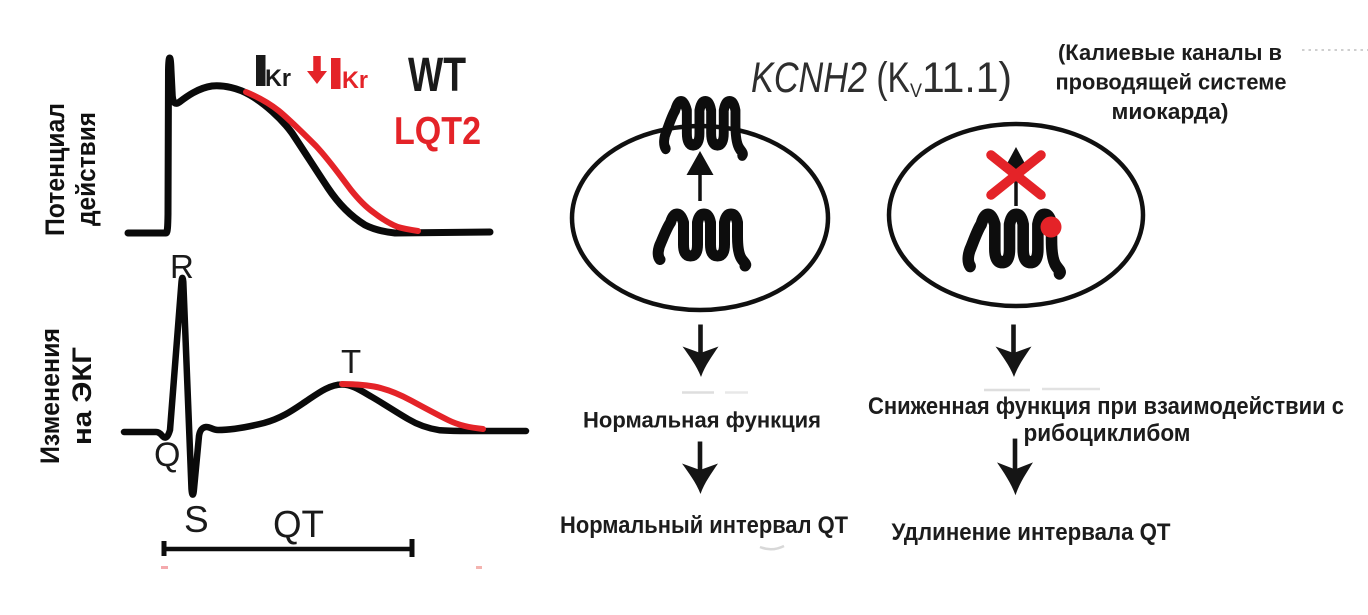  What do you see at coordinates (437, 131) in the screenshot?
I see `svg-text: LQT2` at bounding box center [437, 131].